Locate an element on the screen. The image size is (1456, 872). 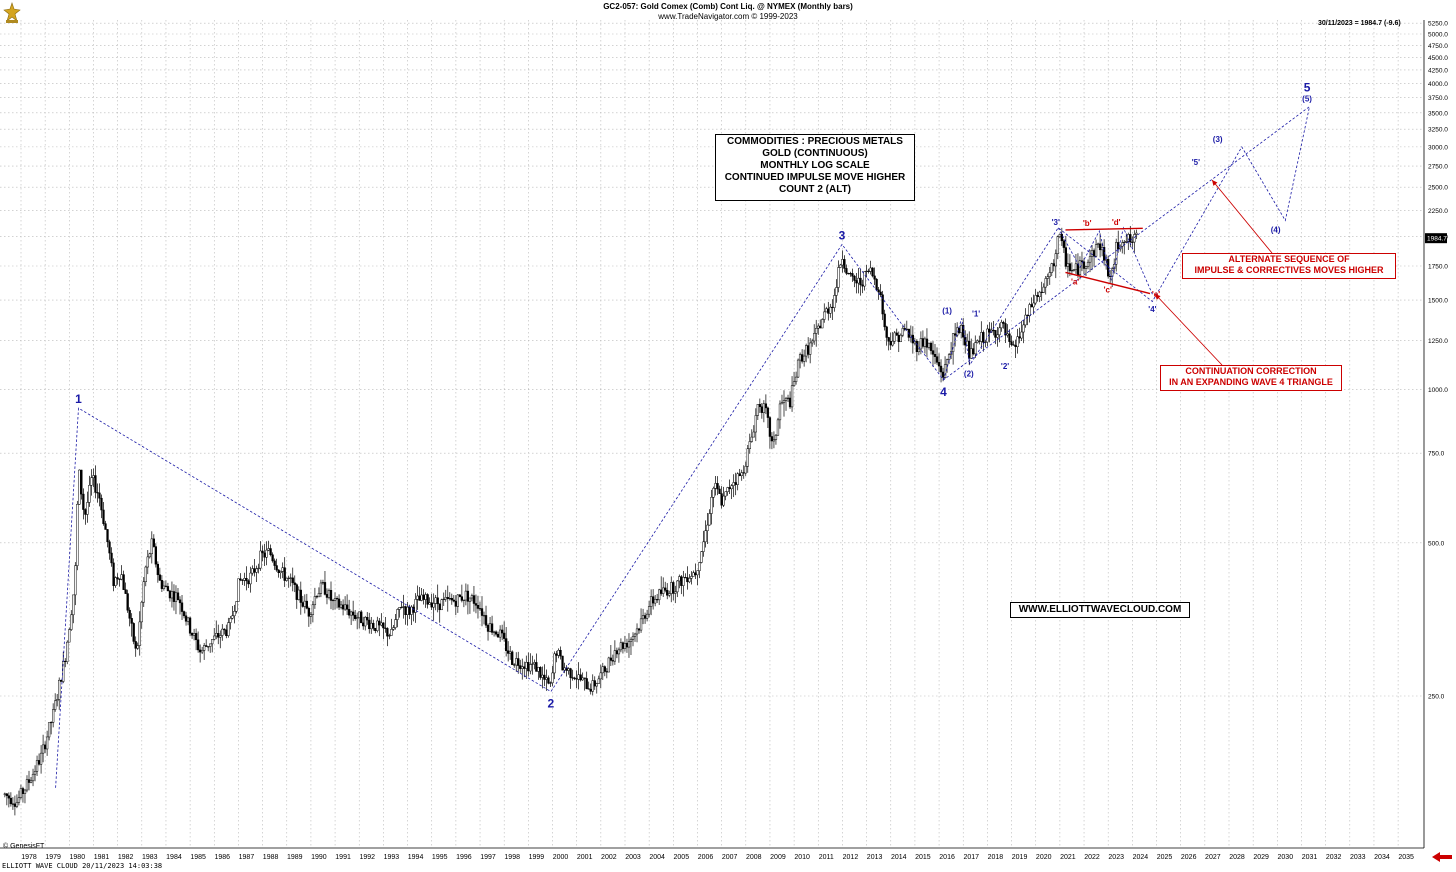
wave-label: (3) is located at coordinates (1218, 139).